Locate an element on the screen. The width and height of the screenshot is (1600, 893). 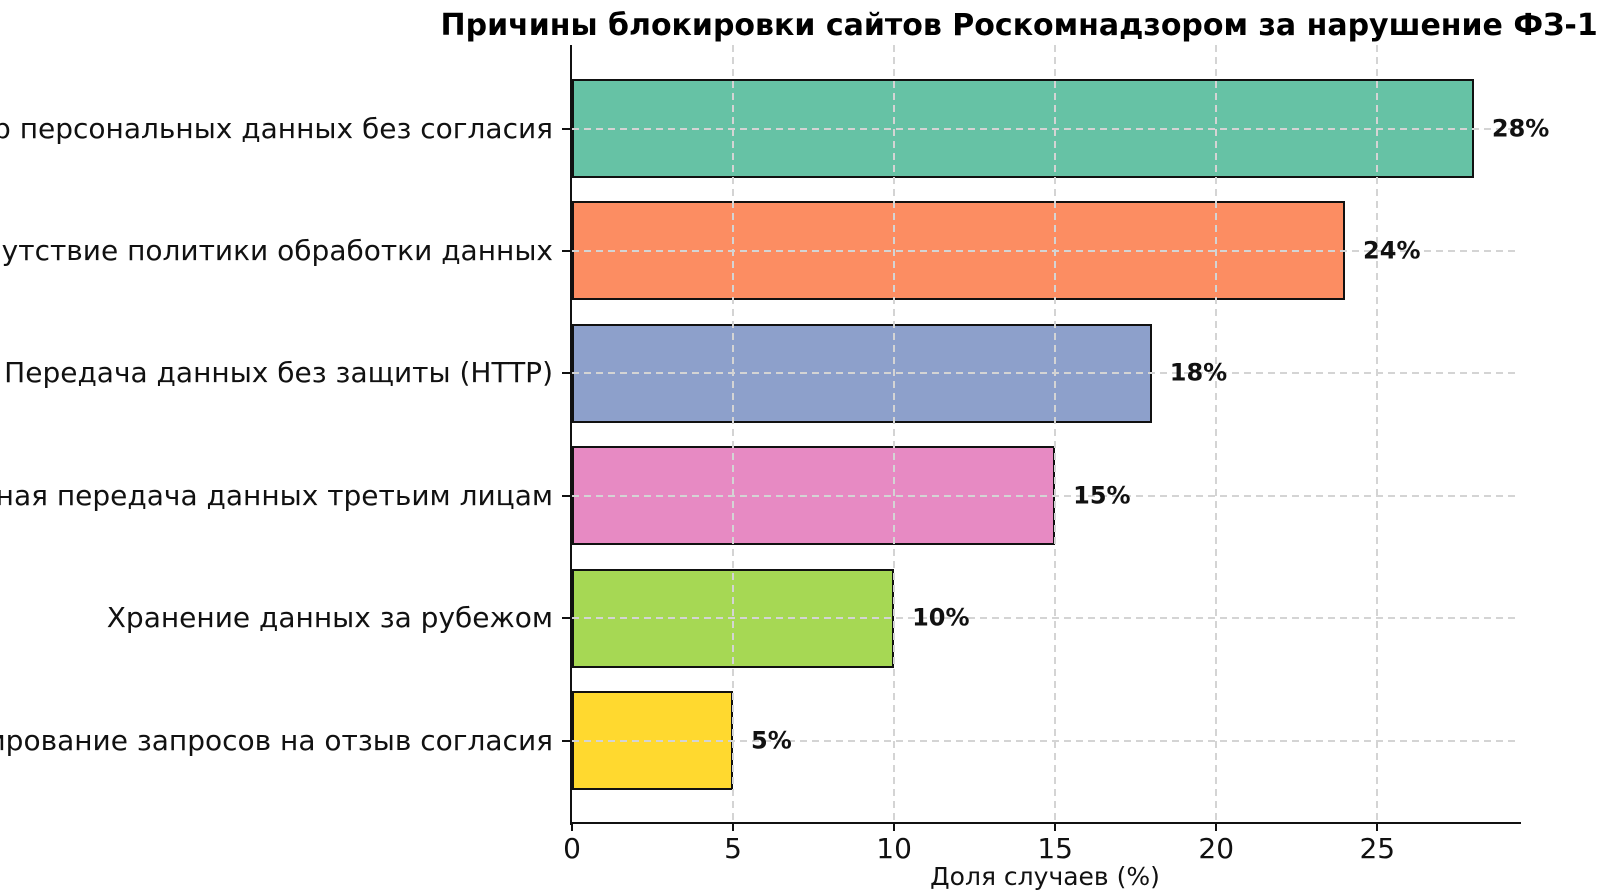
x-tick-label: 5 is located at coordinates (733, 848).